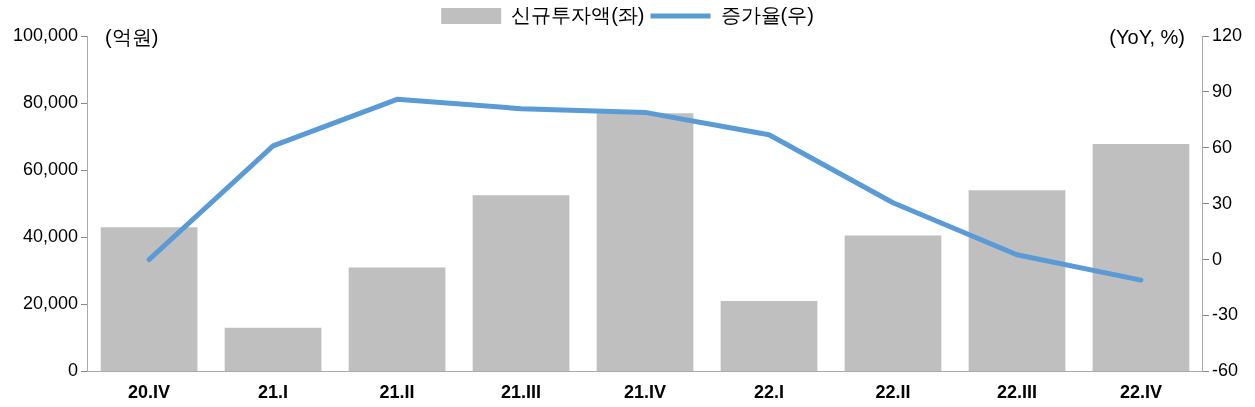 This screenshot has width=1255, height=407. Describe the element at coordinates (73, 370) in the screenshot. I see `y-tick-label: 0` at that location.